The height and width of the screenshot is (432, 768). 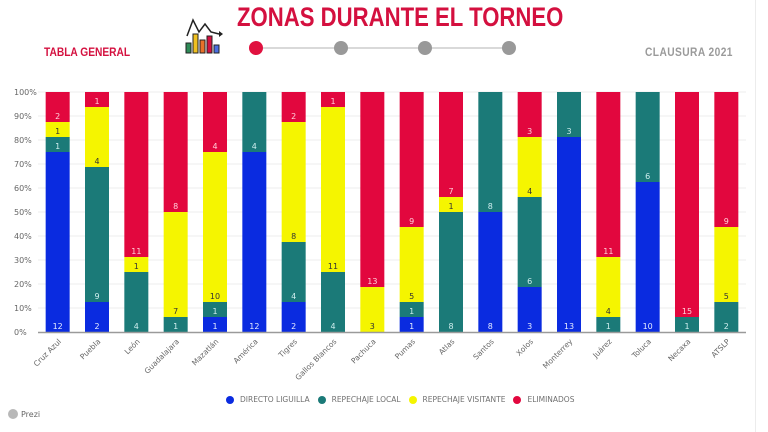 I want to click on chart-logo-icon, so click(x=204, y=36).